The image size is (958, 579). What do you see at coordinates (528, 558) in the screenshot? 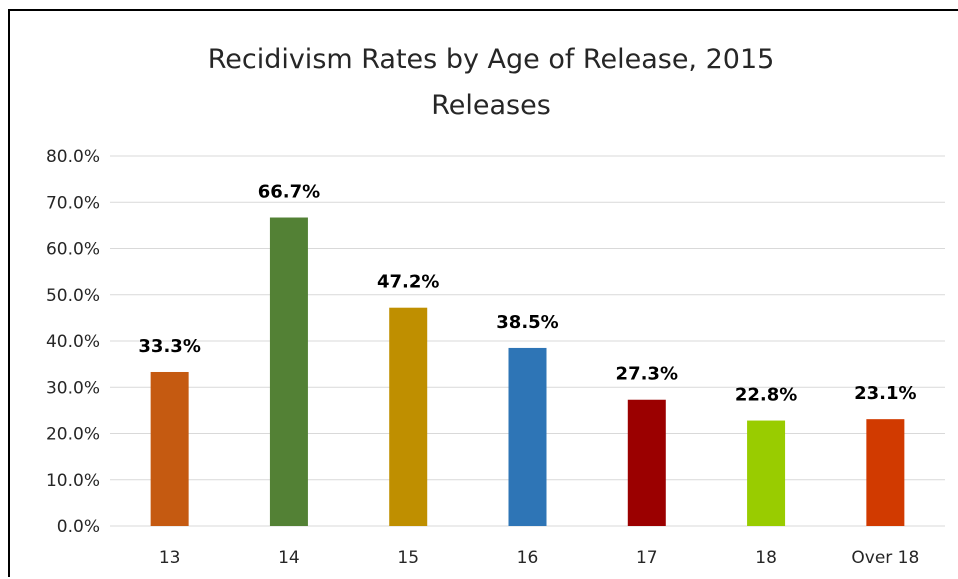
I see `x-category-label: 16` at bounding box center [528, 558].